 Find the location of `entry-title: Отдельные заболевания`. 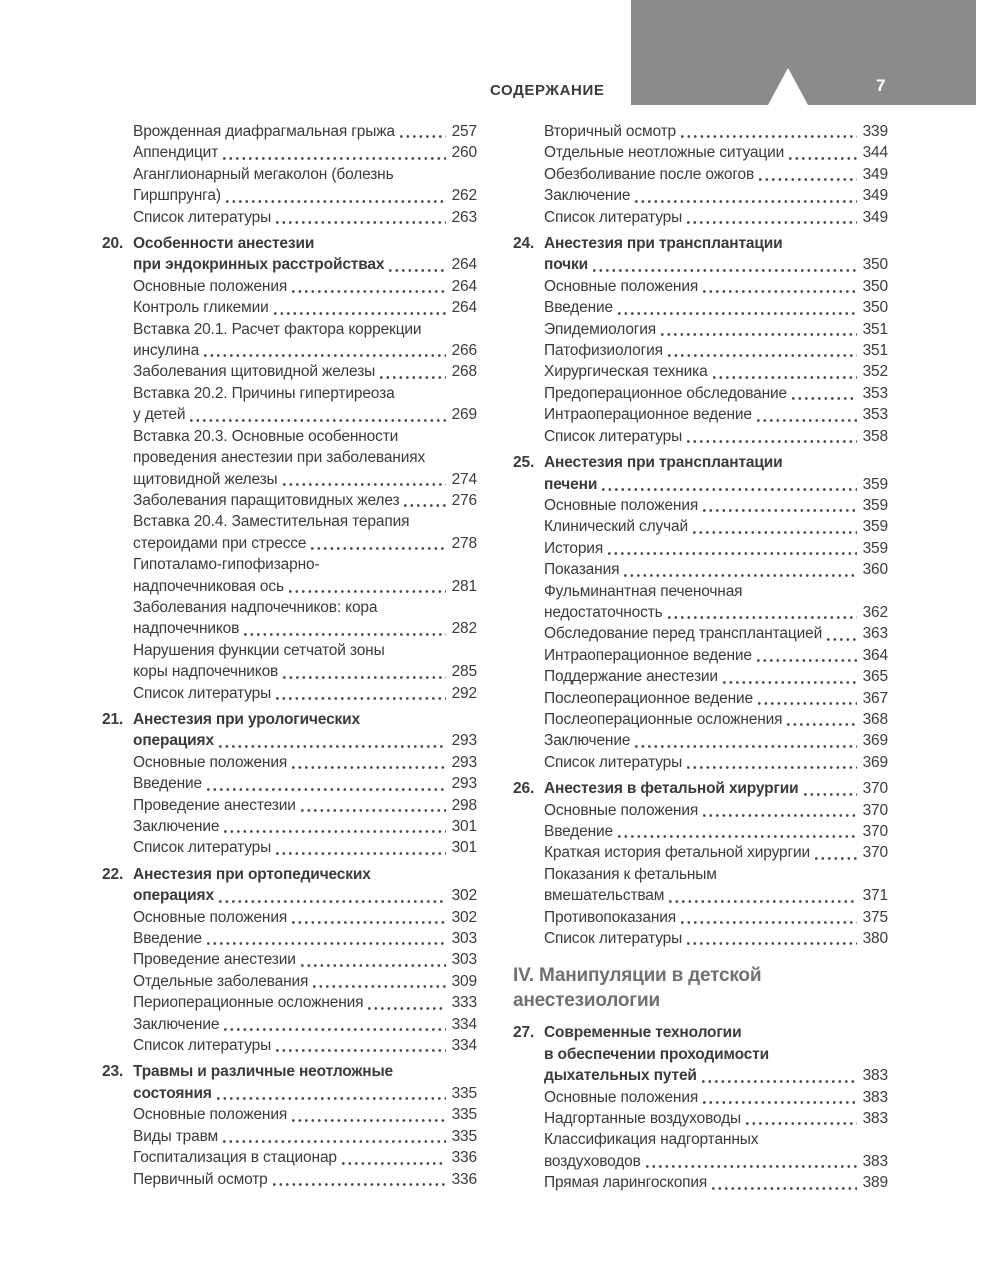

entry-title: Отдельные заболевания is located at coordinates (221, 981).